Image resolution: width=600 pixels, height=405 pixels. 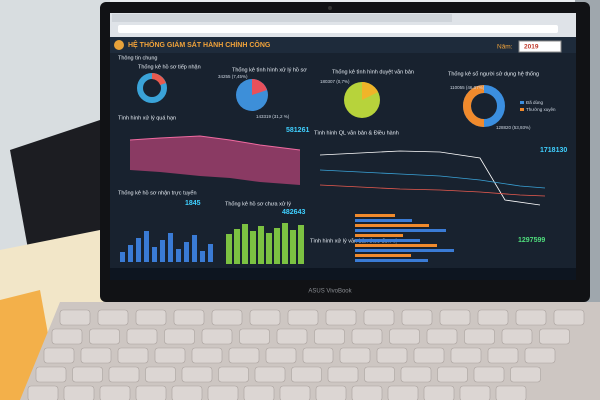 What do you see at coordinates (215, 160) in the screenshot?
I see `area-chart` at bounding box center [215, 160].